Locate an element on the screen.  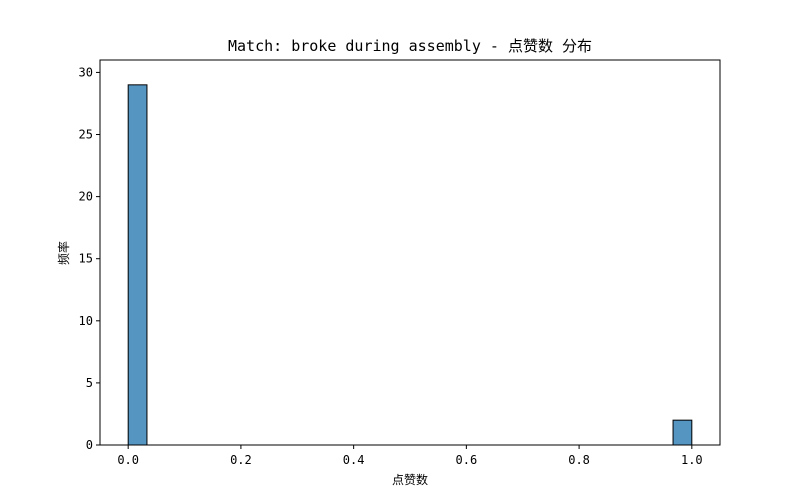
x-tick-label: 0.0 is located at coordinates (128, 460).